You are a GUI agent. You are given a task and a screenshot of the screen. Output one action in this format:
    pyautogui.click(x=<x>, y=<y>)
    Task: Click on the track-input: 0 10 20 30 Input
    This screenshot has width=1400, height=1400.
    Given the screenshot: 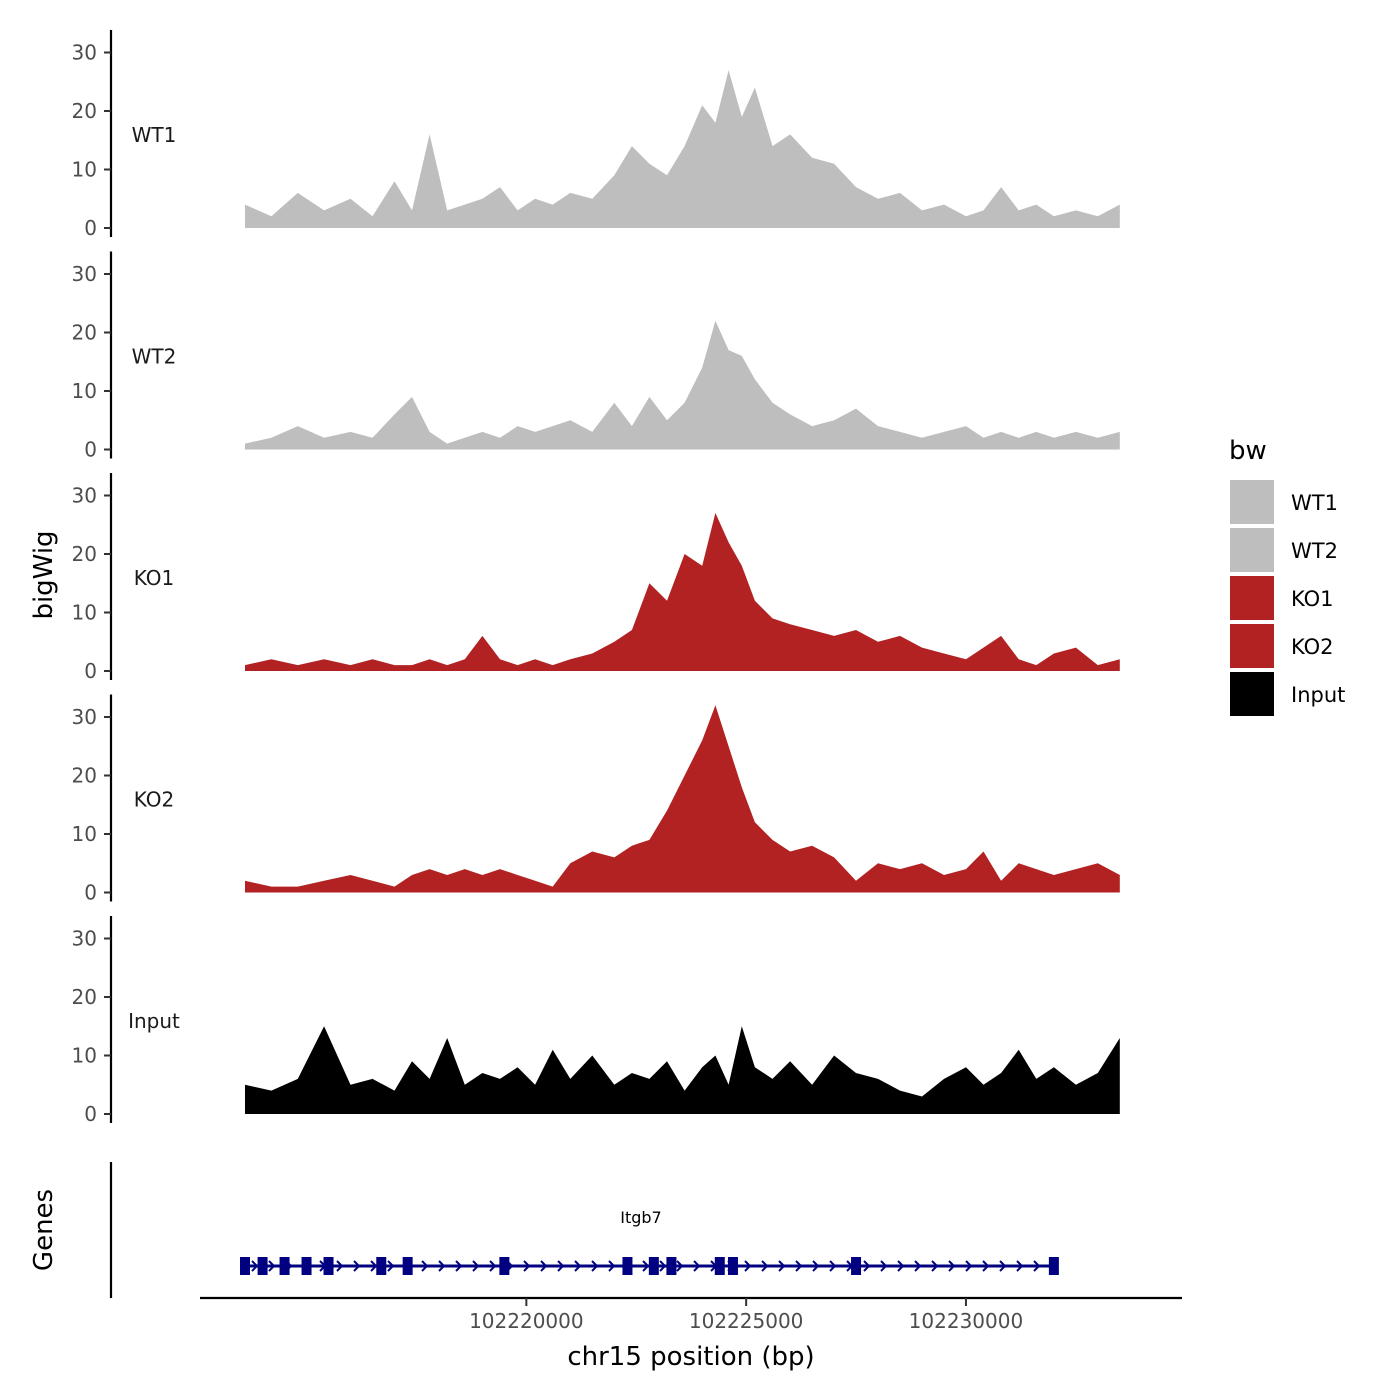 What is the action you would take?
    pyautogui.click(x=596, y=1021)
    